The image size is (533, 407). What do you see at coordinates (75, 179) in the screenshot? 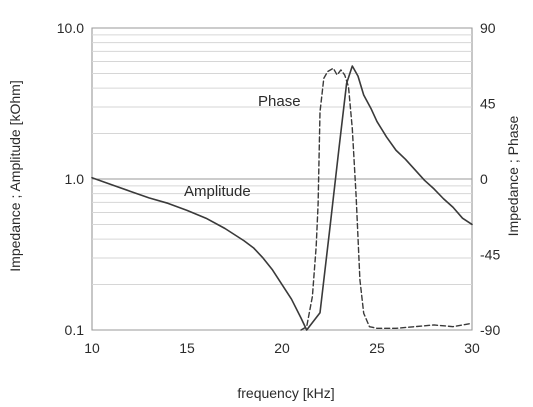
I see `left-axis-tick-label: 1.0` at bounding box center [75, 179].